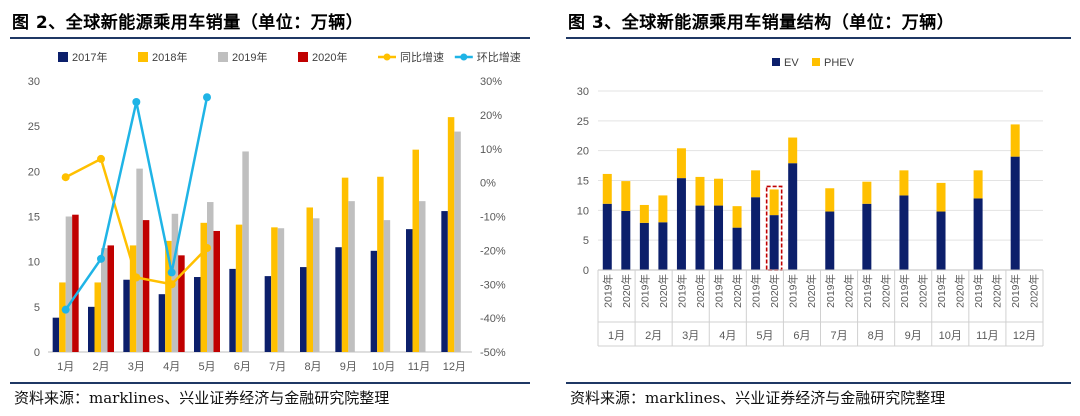  Describe the element at coordinates (136, 367) in the screenshot. I see `x-tick-label: 3月` at that location.